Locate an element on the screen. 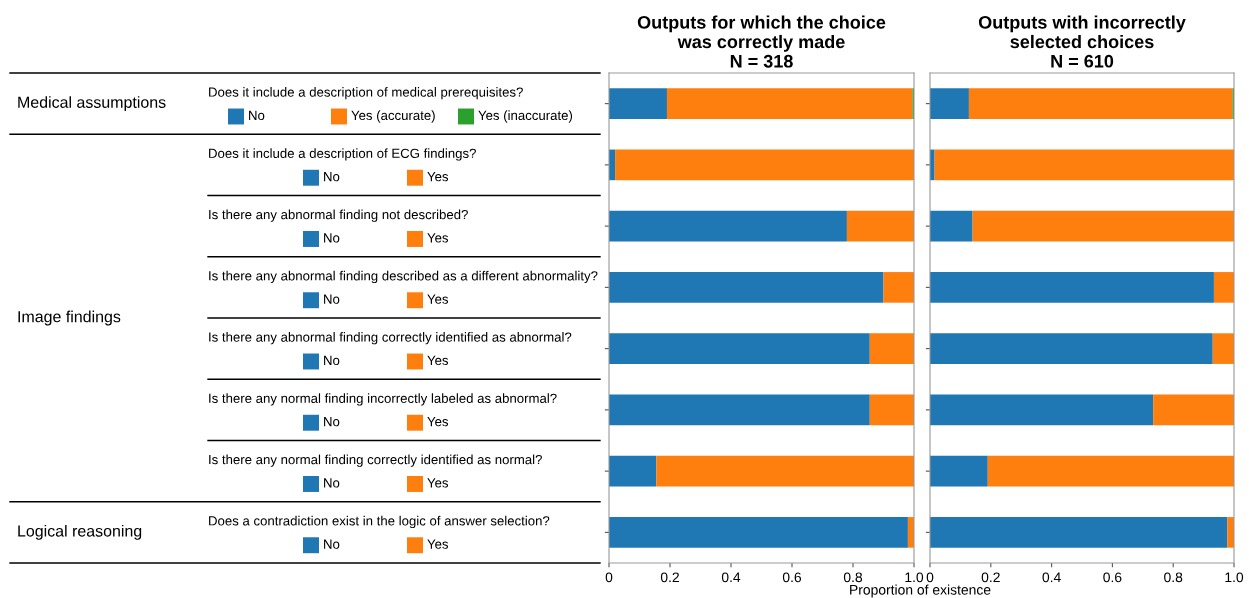  text: Image findings is located at coordinates (69, 318).